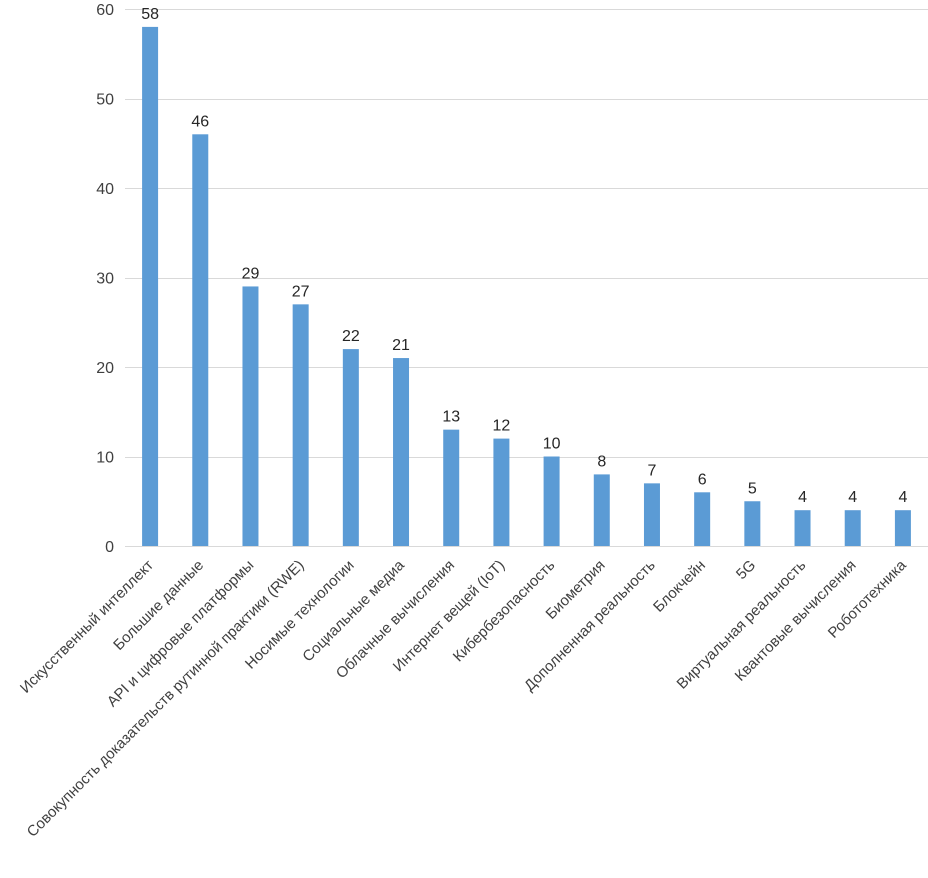 The height and width of the screenshot is (878, 928). What do you see at coordinates (150, 14) in the screenshot?
I see `data-label: 58` at bounding box center [150, 14].